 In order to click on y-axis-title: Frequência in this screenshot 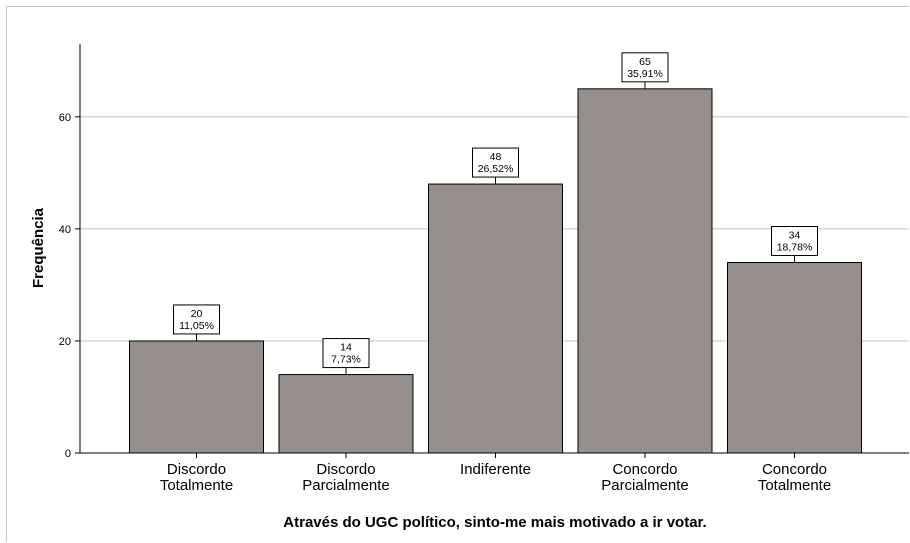, I will do `click(38, 247)`.